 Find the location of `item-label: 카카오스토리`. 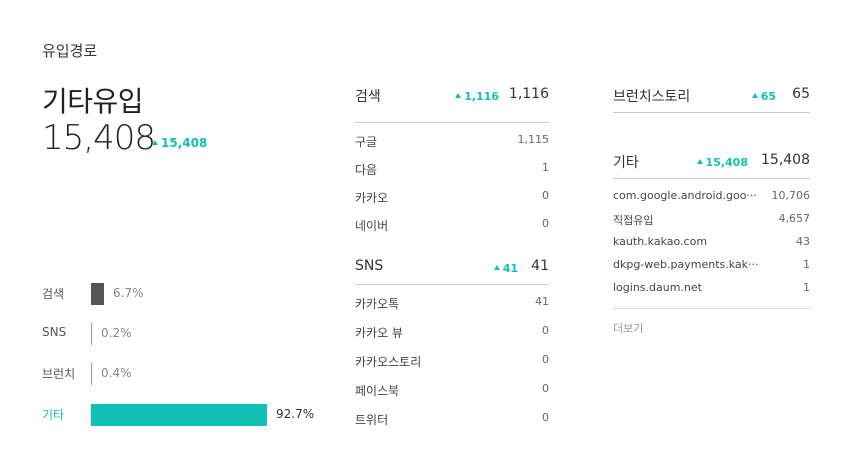

item-label: 카카오스토리 is located at coordinates (388, 362).